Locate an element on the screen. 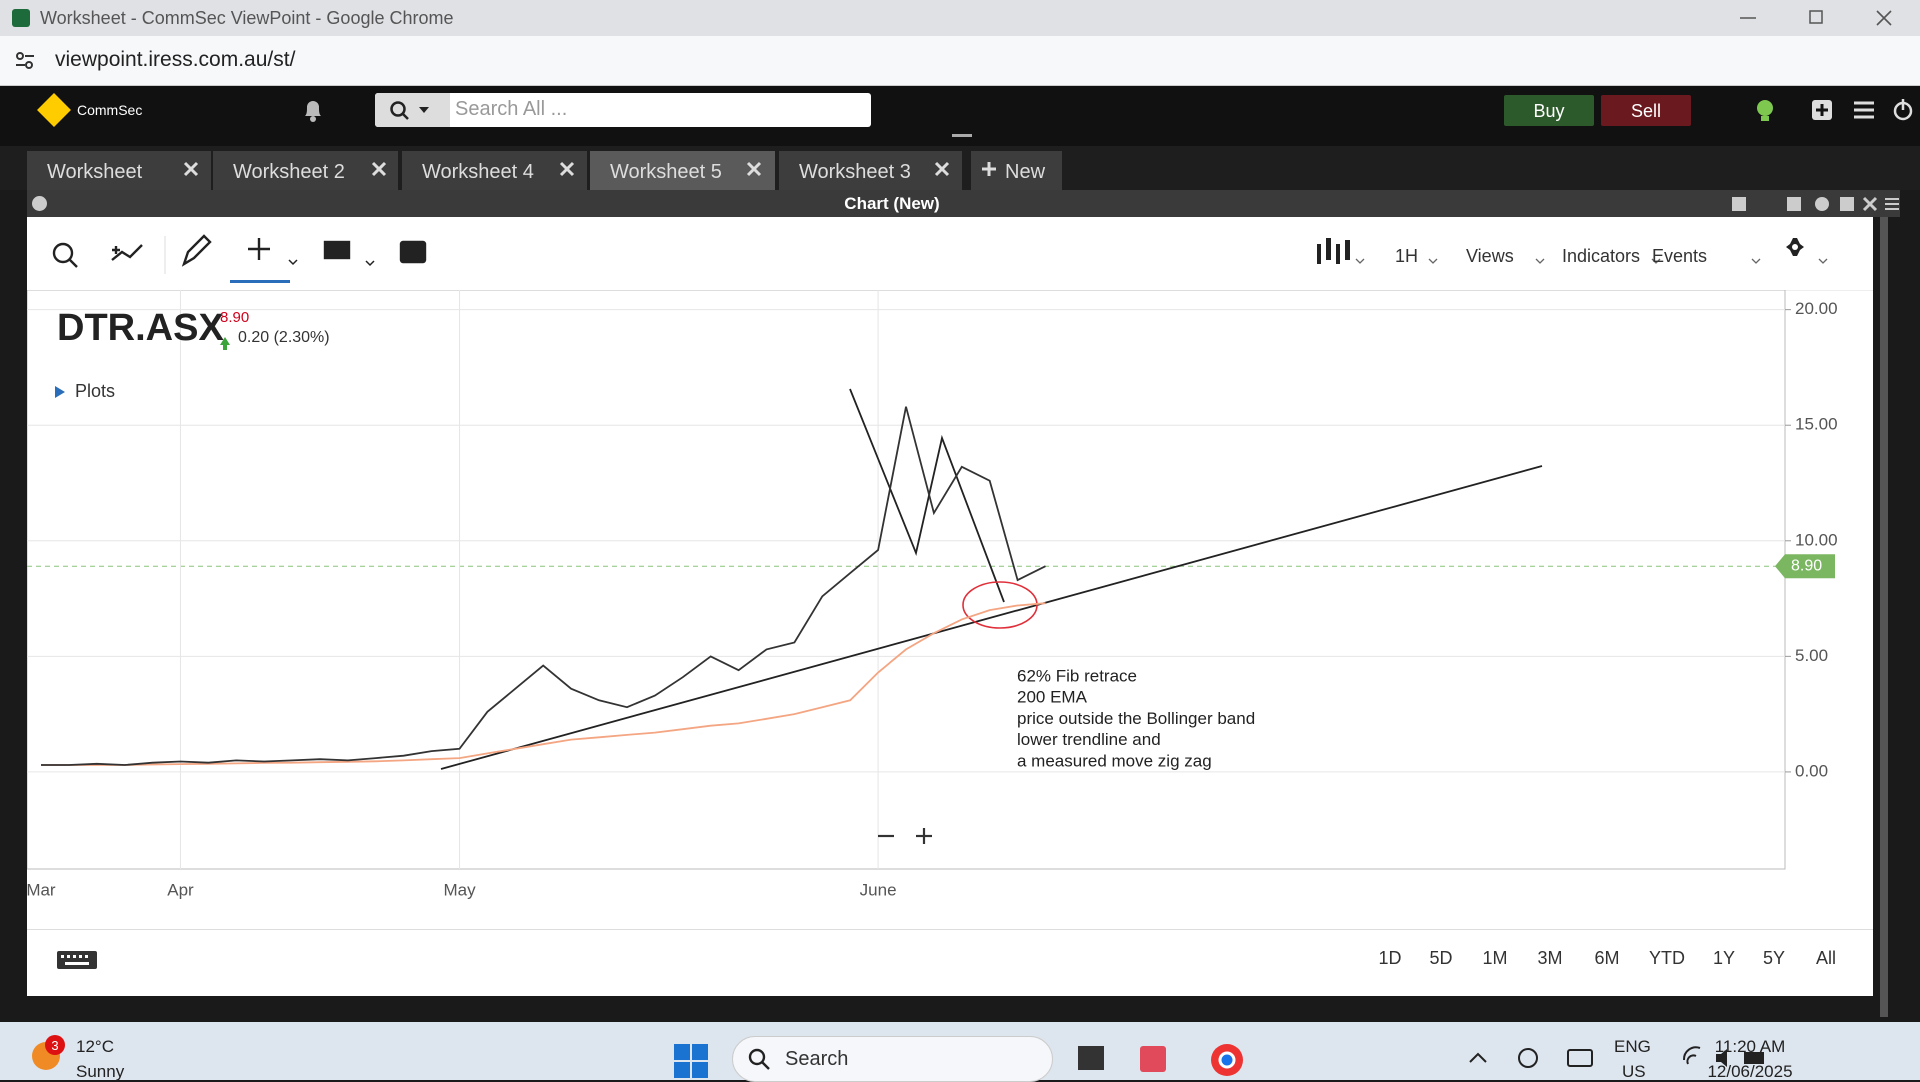  panel-controls is located at coordinates (1813, 204).